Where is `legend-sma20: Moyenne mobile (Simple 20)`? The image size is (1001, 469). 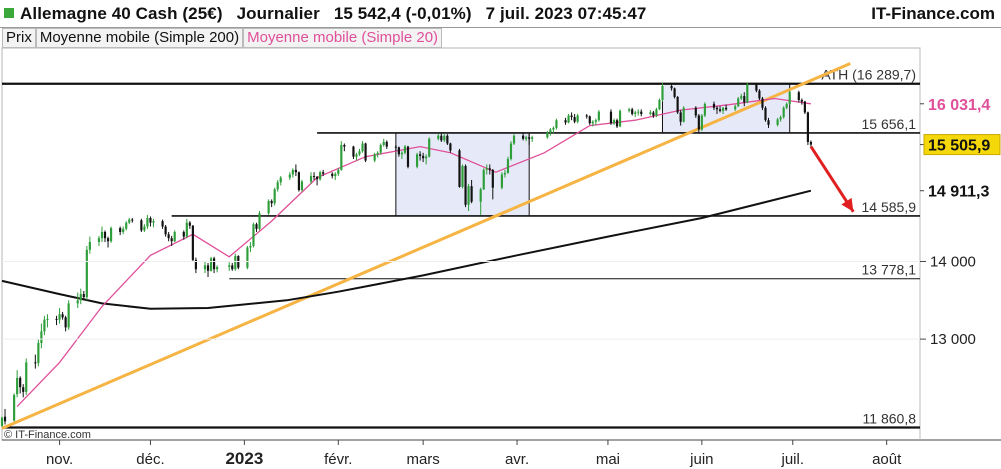
legend-sma20: Moyenne mobile (Simple 20) is located at coordinates (343, 38).